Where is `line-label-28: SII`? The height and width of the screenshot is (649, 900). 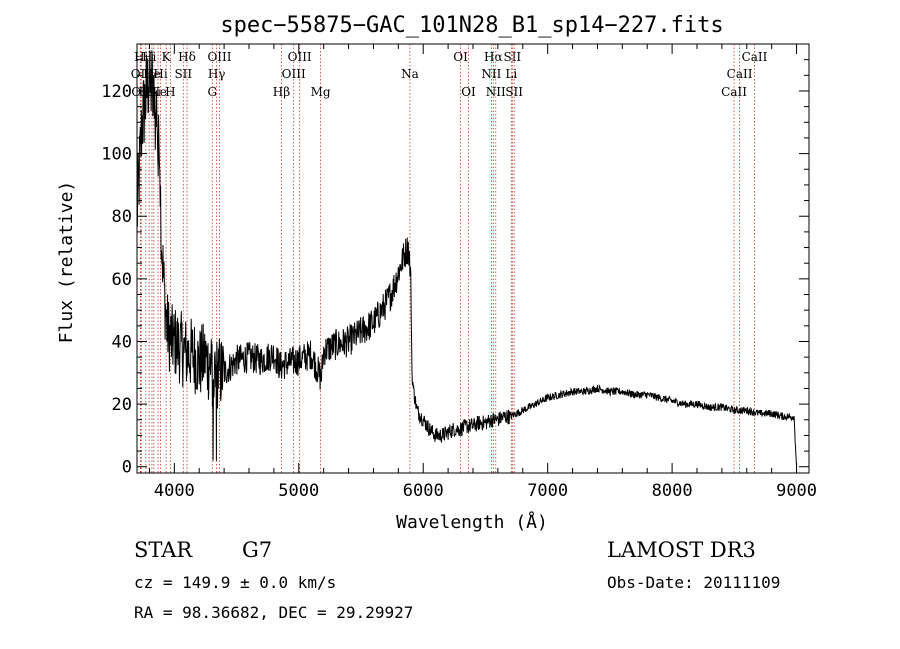 line-label-28: SII is located at coordinates (514, 92).